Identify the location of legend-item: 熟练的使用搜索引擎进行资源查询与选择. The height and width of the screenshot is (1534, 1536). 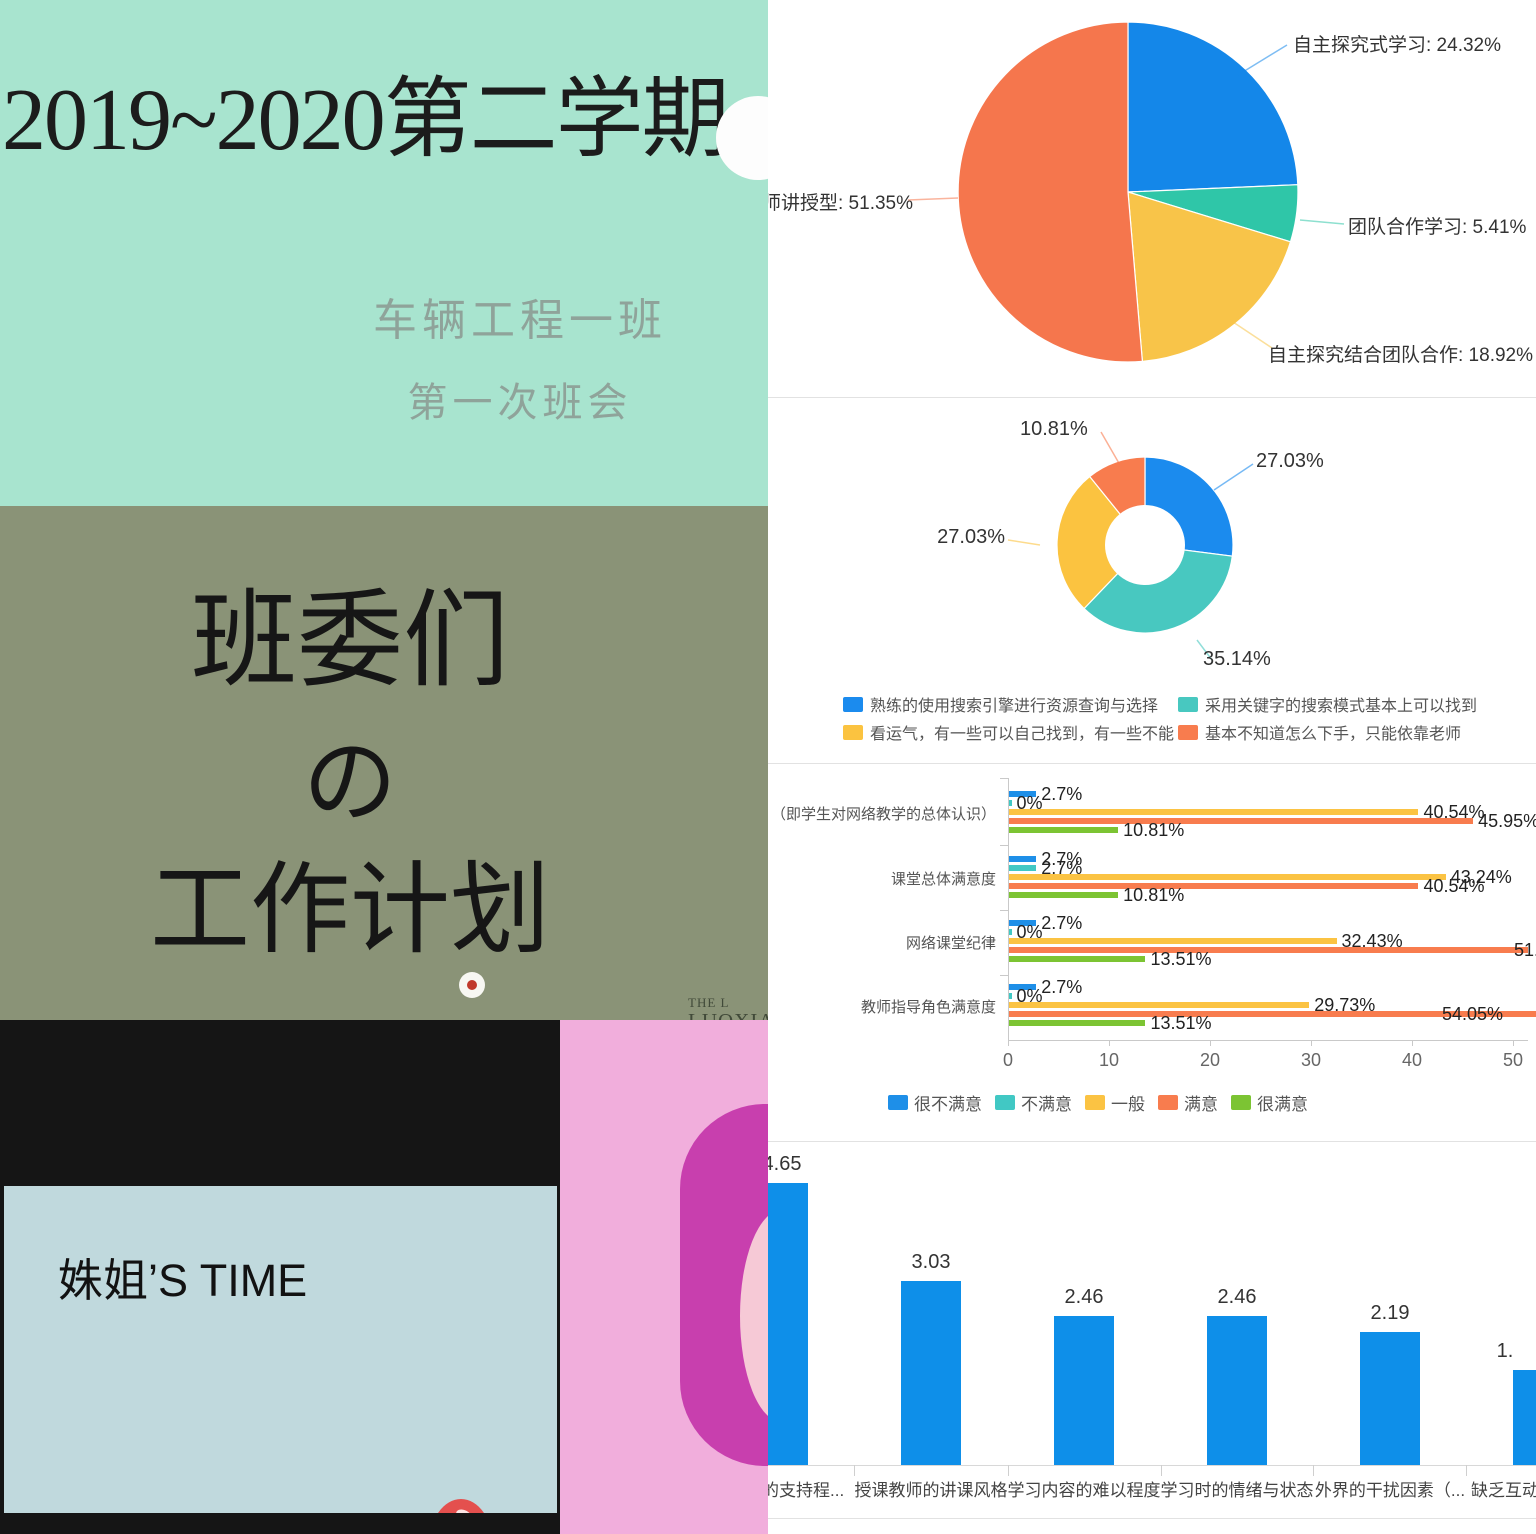
(1000, 704).